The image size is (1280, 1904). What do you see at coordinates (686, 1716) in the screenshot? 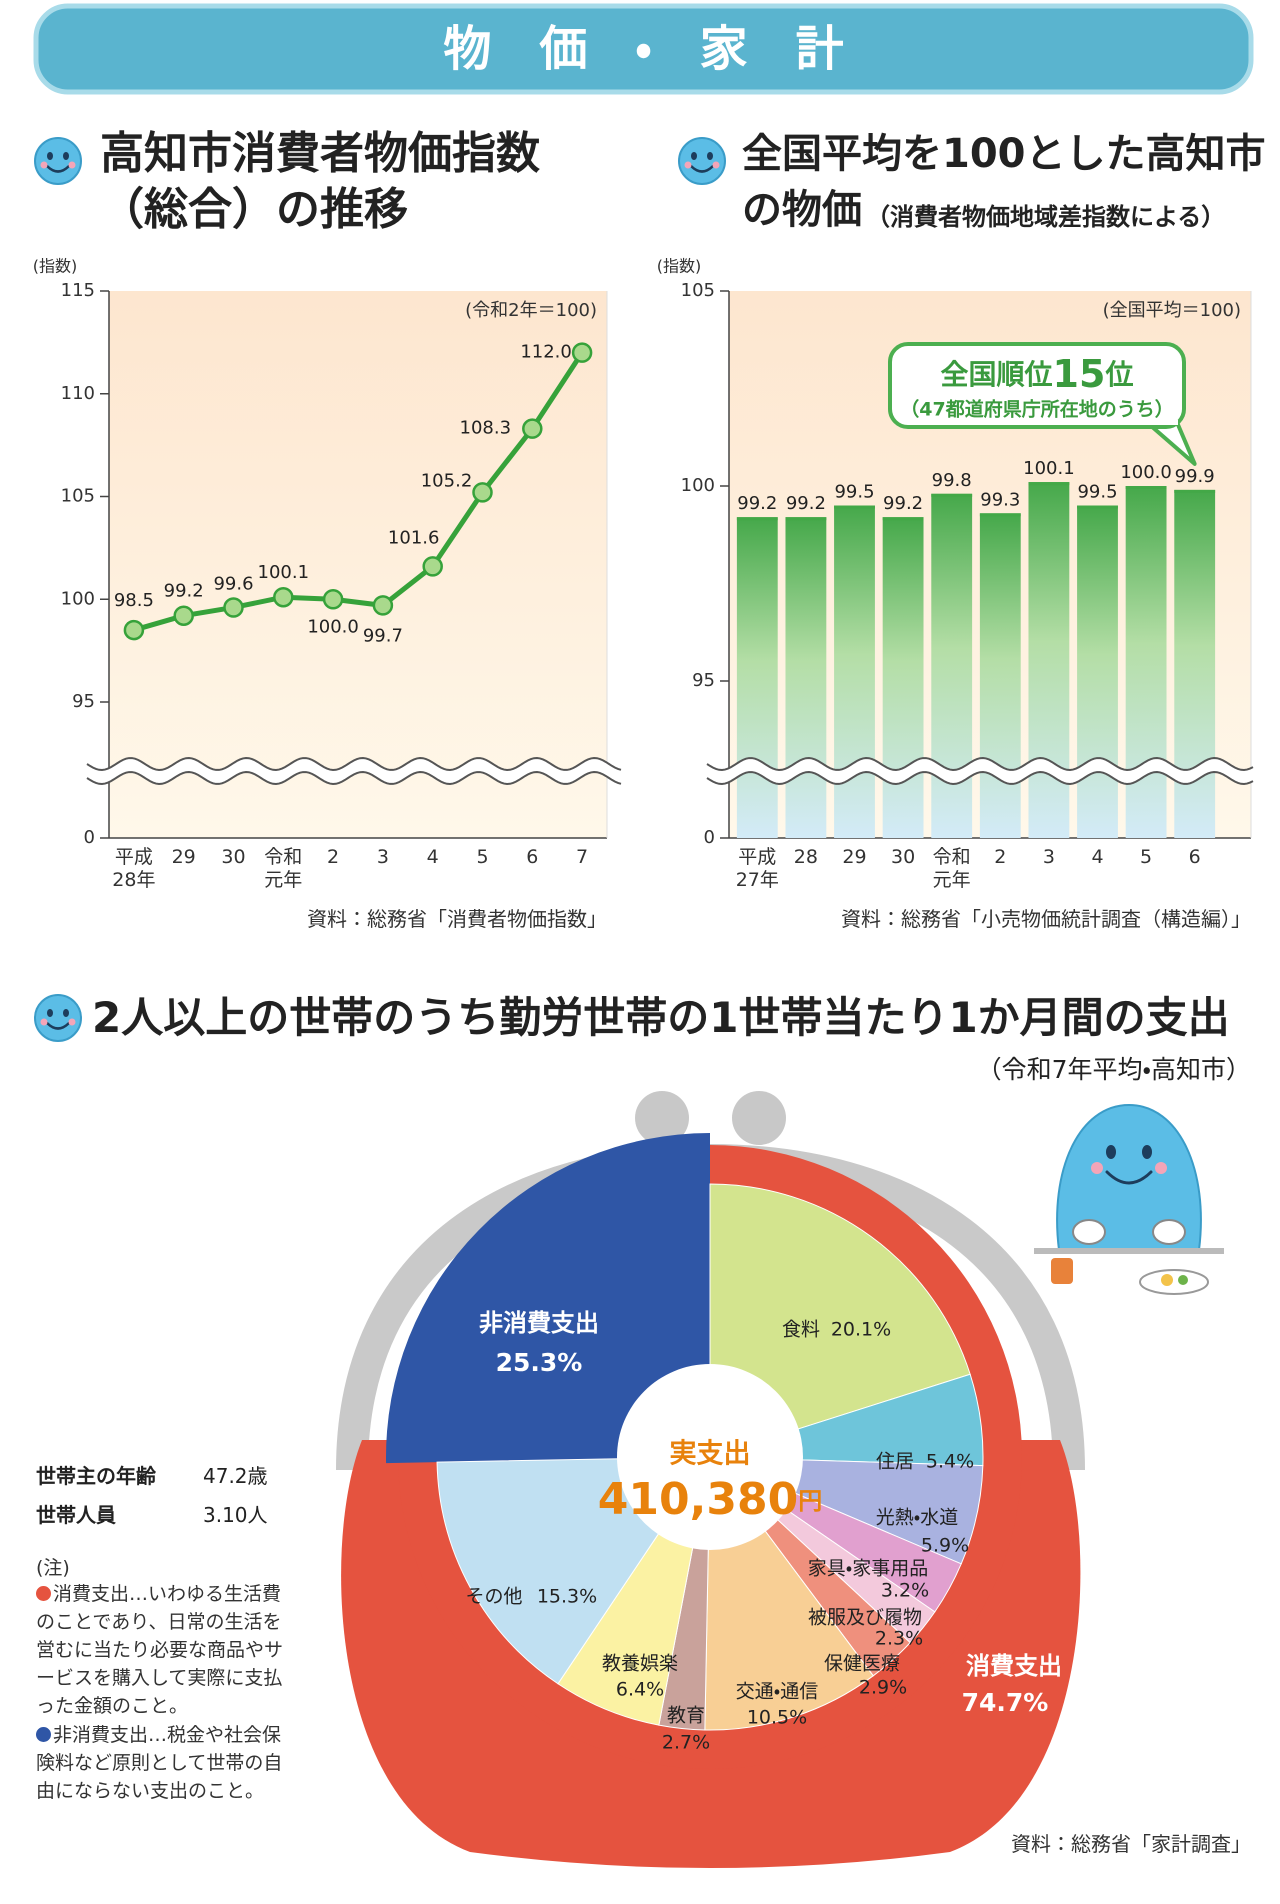
I see `slice-label: 教育` at bounding box center [686, 1716].